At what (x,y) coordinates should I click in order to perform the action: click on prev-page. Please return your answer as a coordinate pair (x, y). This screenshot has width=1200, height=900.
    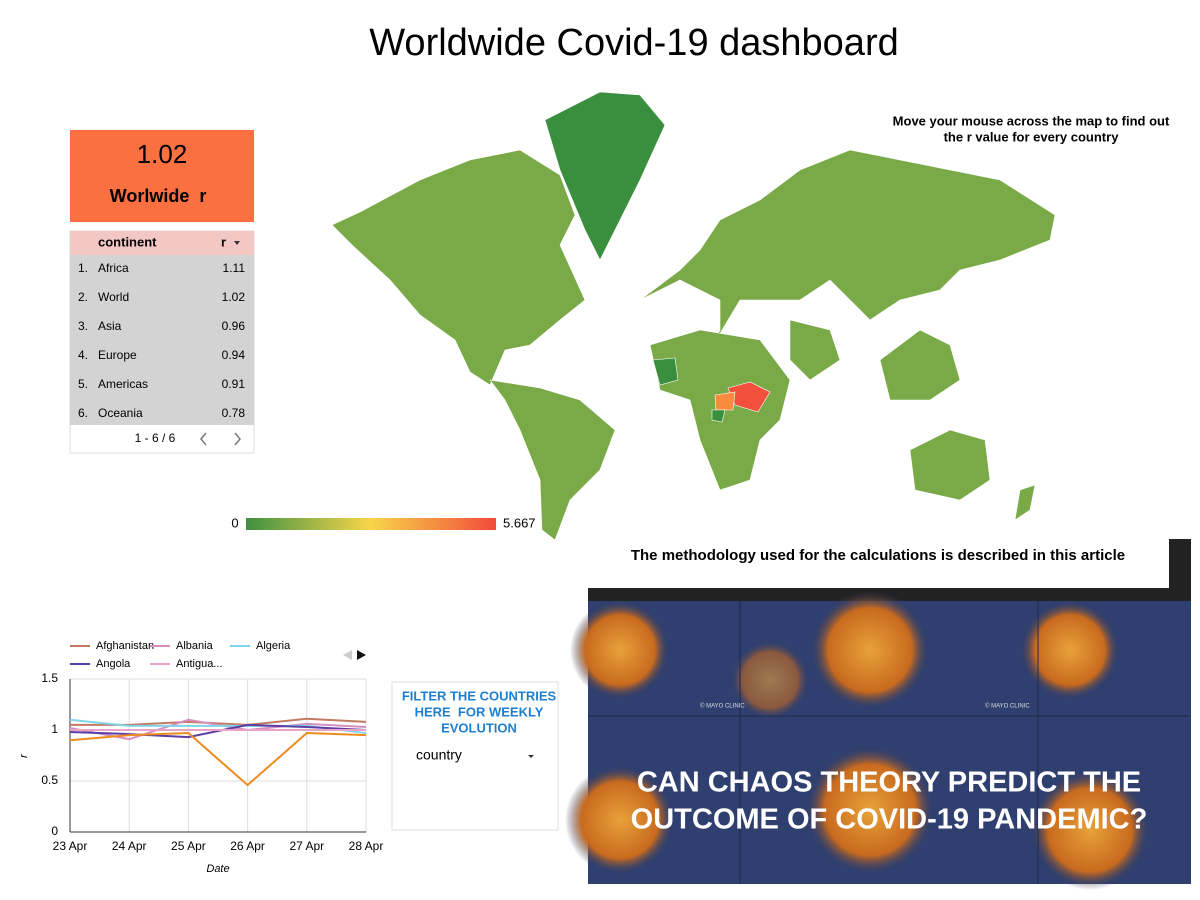
    Looking at the image, I should click on (203, 439).